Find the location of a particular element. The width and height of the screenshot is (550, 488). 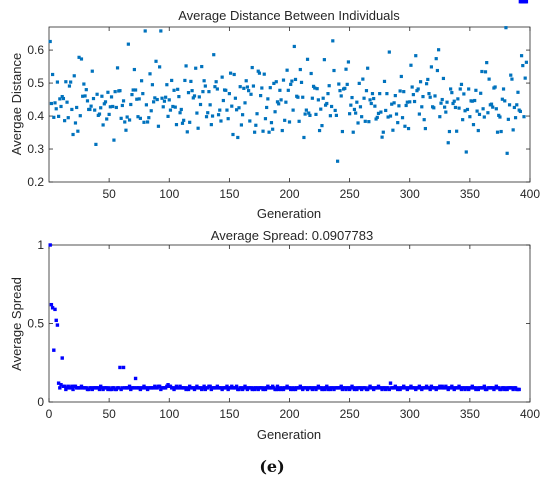

chart-title-distance: Average Distance Between Individuals is located at coordinates (289, 15).